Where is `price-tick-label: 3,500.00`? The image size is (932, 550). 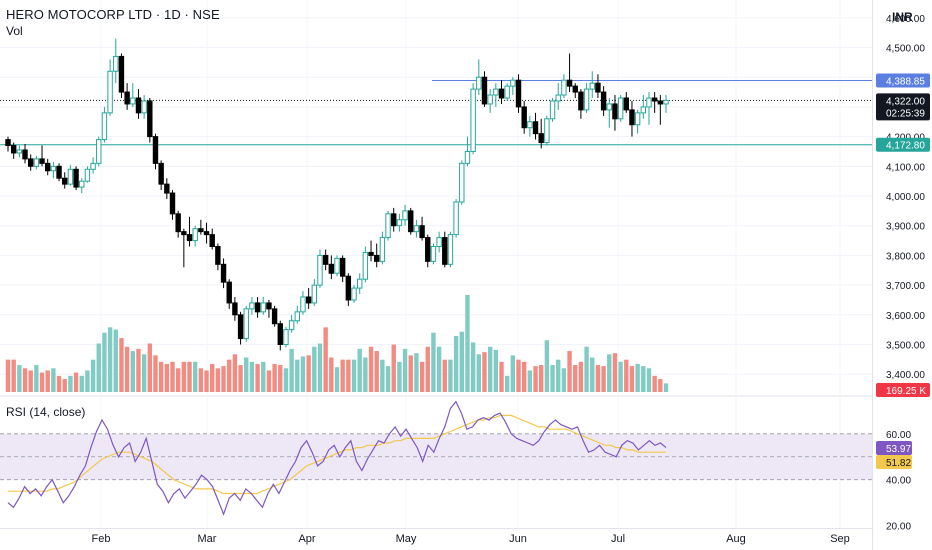
price-tick-label: 3,500.00 is located at coordinates (905, 346).